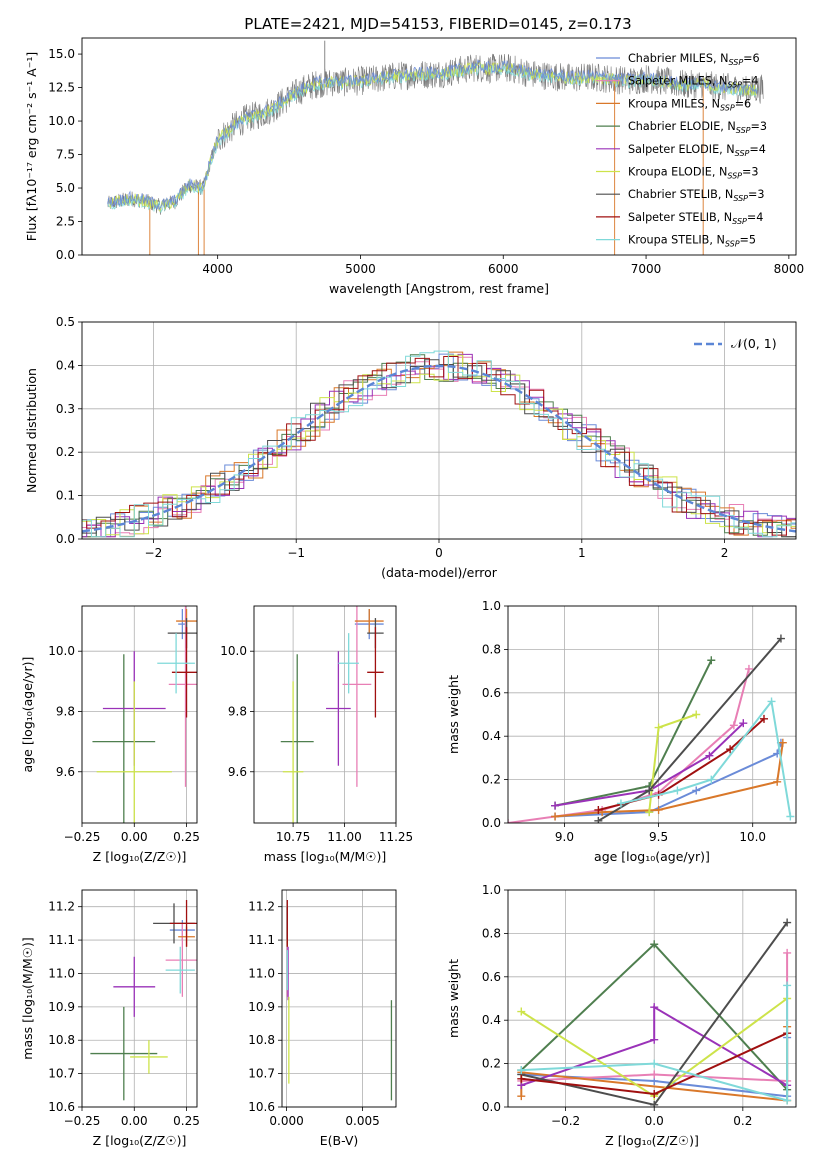 The image size is (819, 1170). What do you see at coordinates (65, 409) in the screenshot?
I see `y-tick-label: 0.3` at bounding box center [65, 409].